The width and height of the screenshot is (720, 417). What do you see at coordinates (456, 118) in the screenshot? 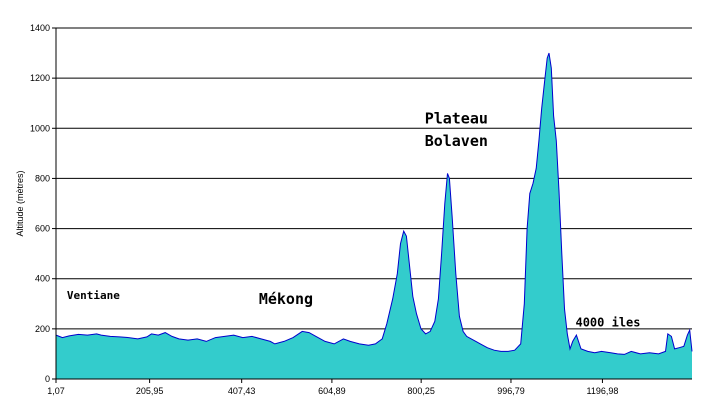
I see `annotation-label: Plateau` at bounding box center [456, 118].